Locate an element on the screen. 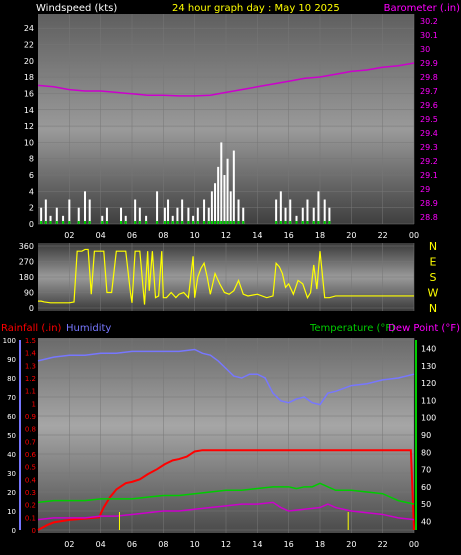 The image size is (461, 555). x-tick-label-bottom: 14 is located at coordinates (257, 544).